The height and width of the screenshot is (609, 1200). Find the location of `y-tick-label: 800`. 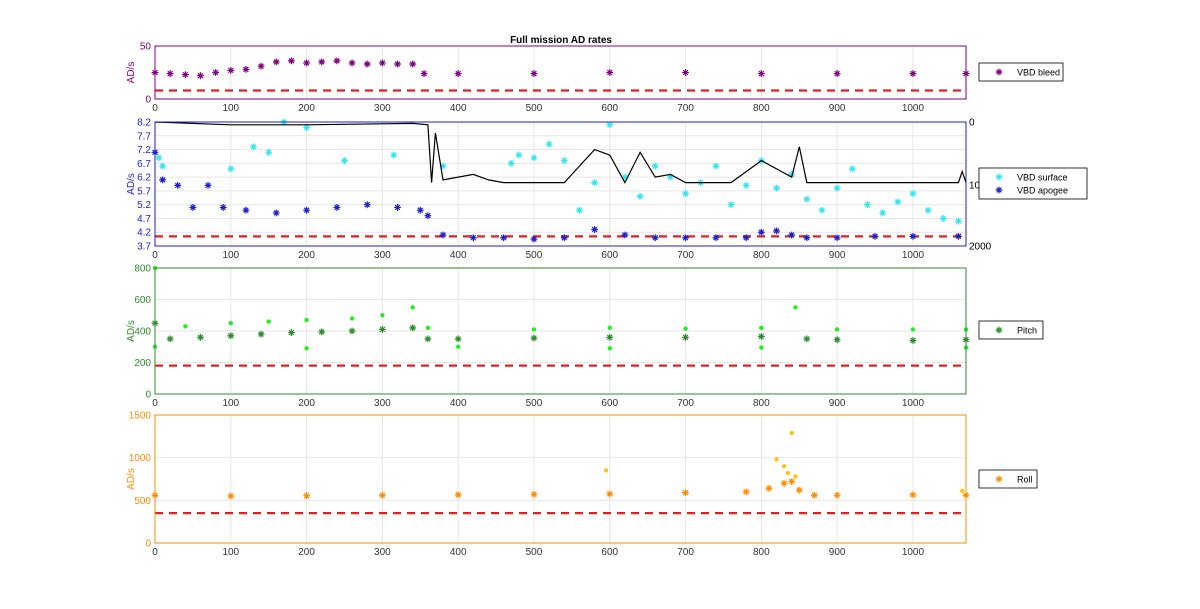

y-tick-label: 800 is located at coordinates (142, 269).